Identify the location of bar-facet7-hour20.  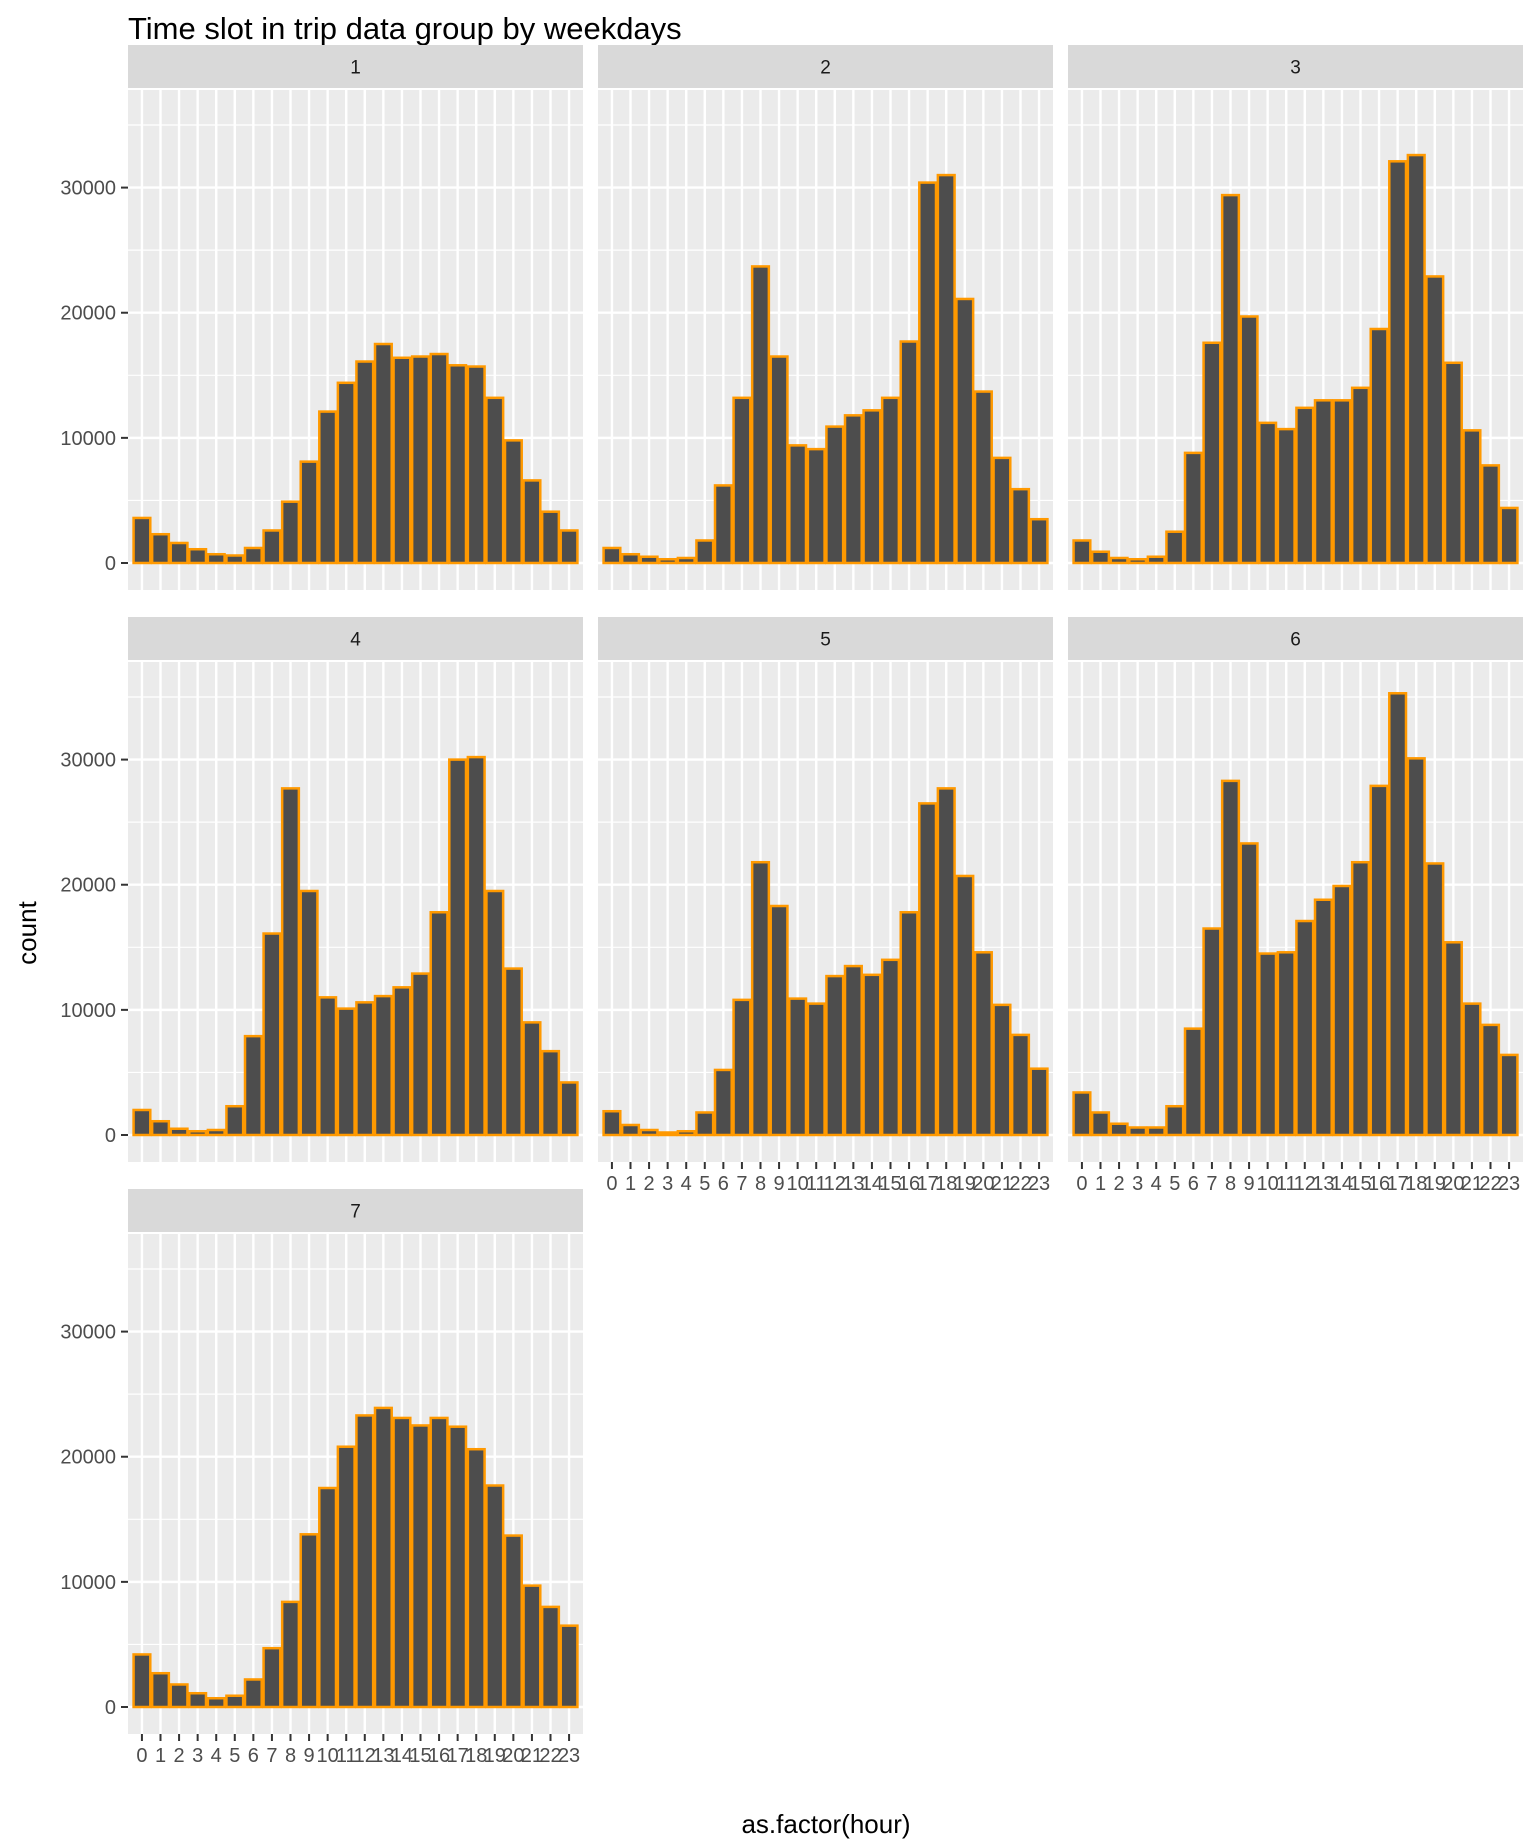
(513, 1621).